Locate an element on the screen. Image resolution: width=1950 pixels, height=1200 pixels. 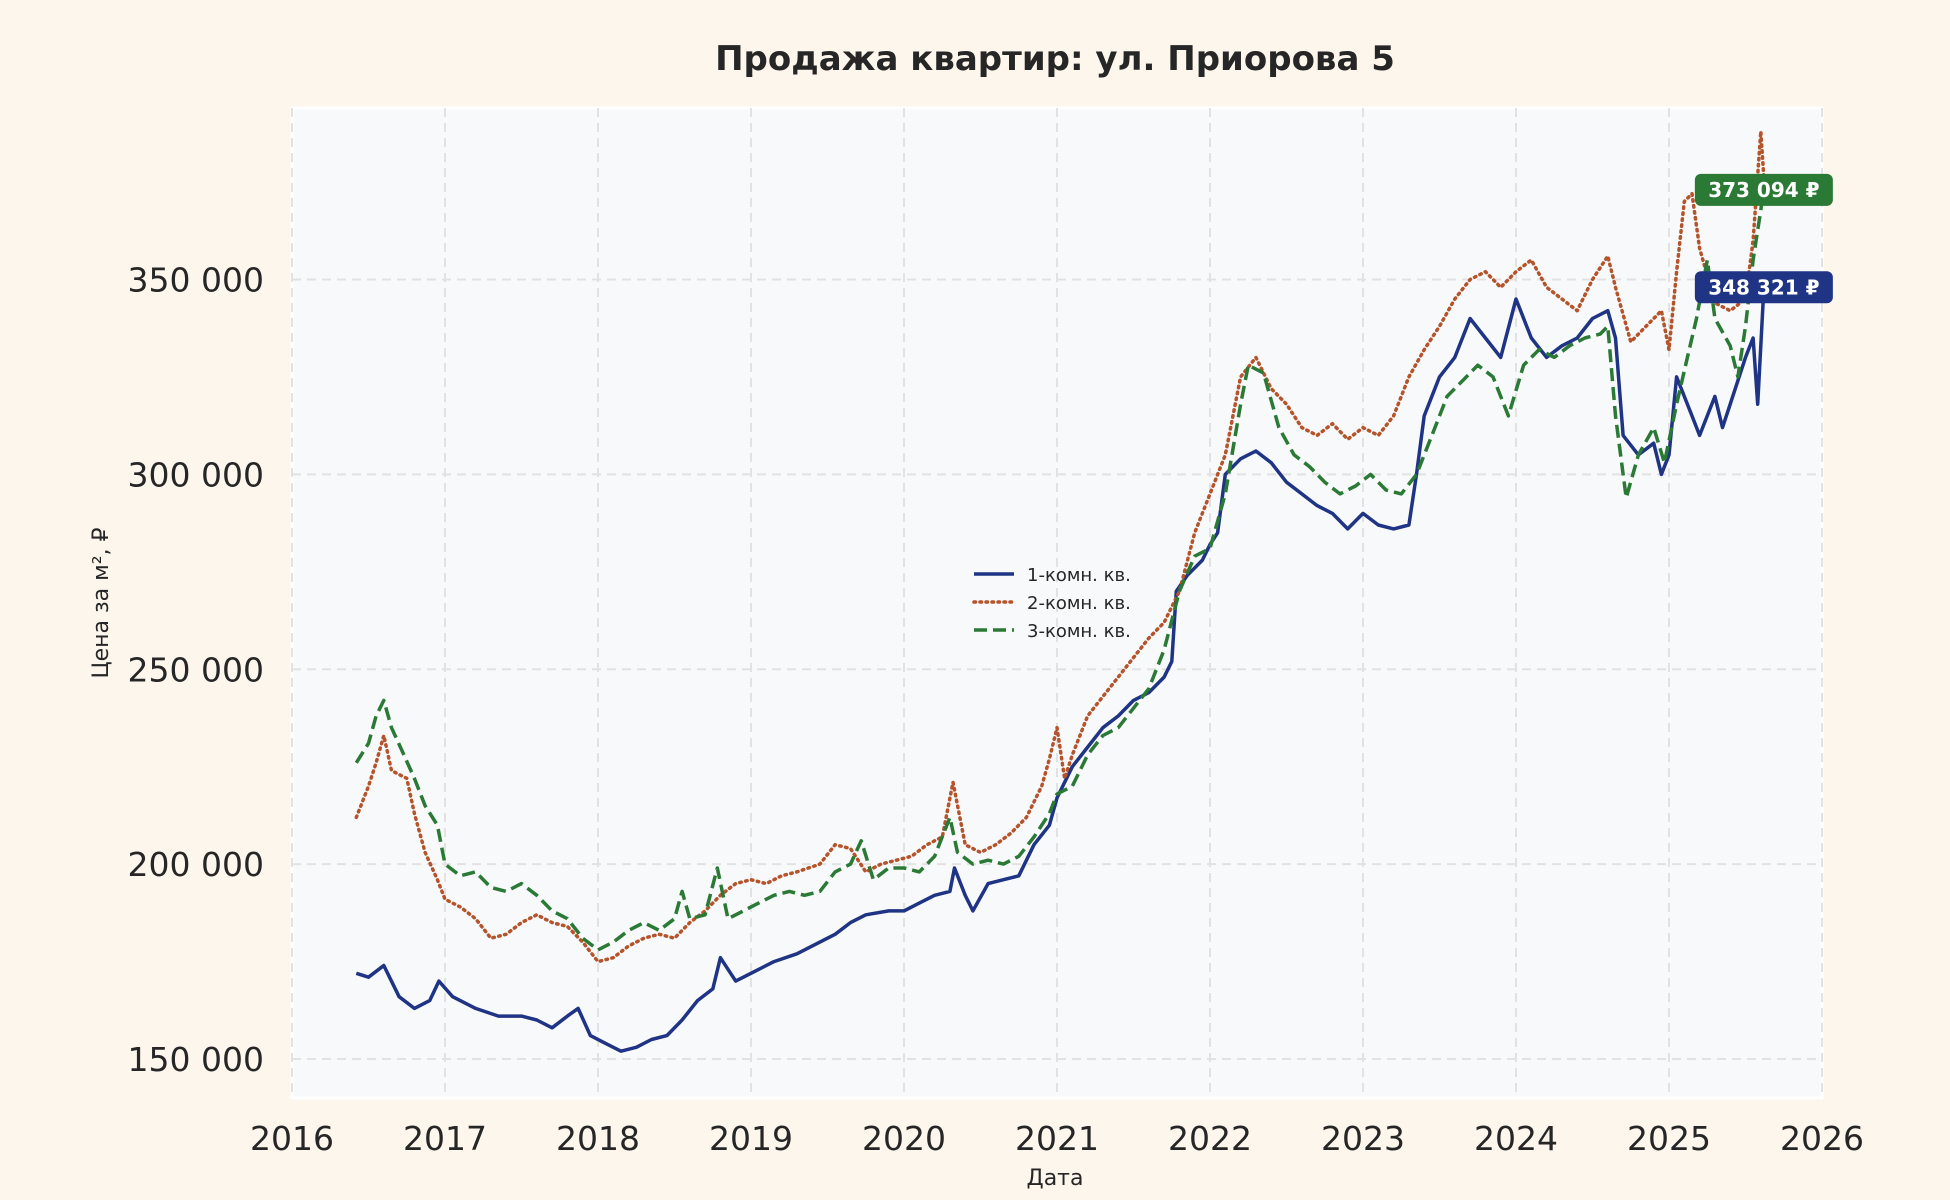
x-axis-label: Дата is located at coordinates (1055, 1178).